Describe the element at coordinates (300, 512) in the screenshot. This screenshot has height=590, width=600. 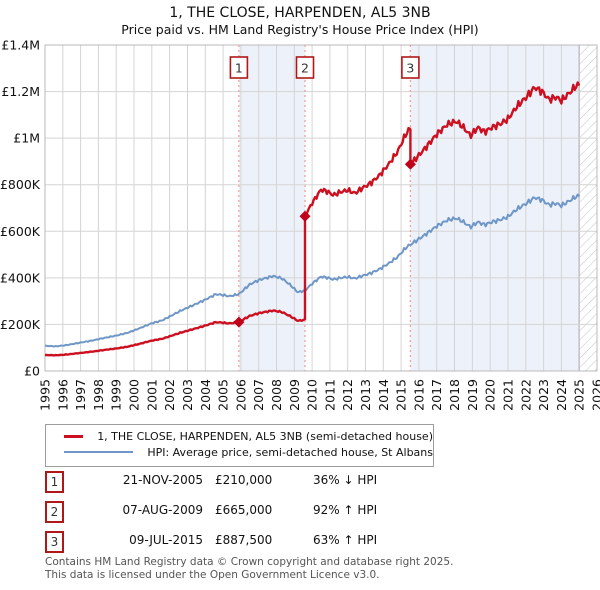
I see `transaction-row: 2 07-AUG-2009 £665,000 92% ↑ HPI` at that location.